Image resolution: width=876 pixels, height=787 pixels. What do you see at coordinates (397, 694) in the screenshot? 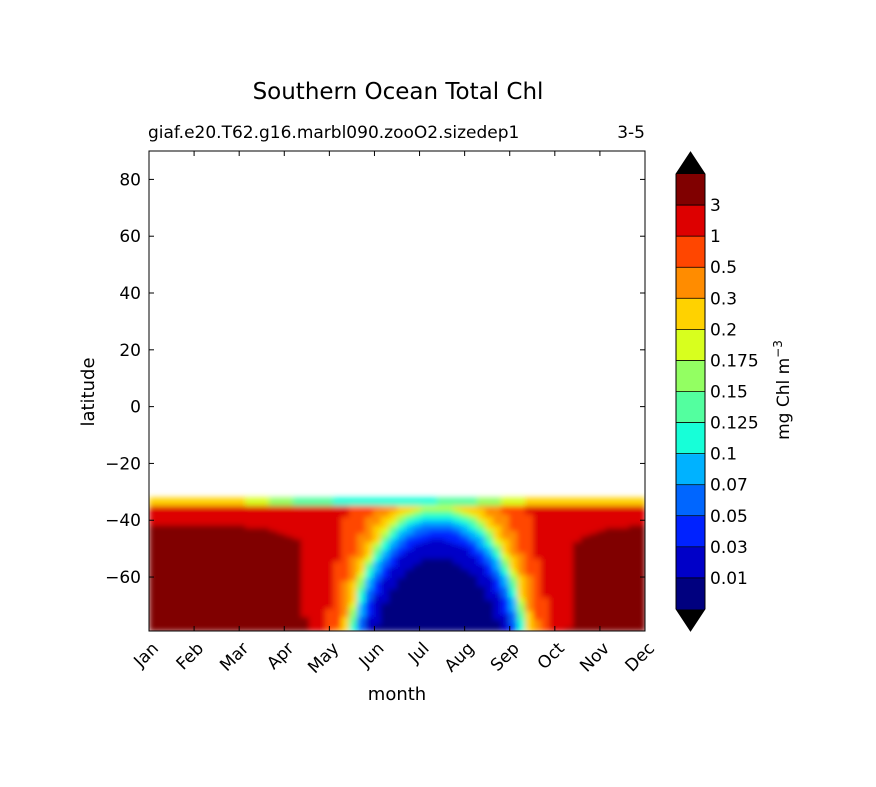
I see `x-axis-label: month` at bounding box center [397, 694].